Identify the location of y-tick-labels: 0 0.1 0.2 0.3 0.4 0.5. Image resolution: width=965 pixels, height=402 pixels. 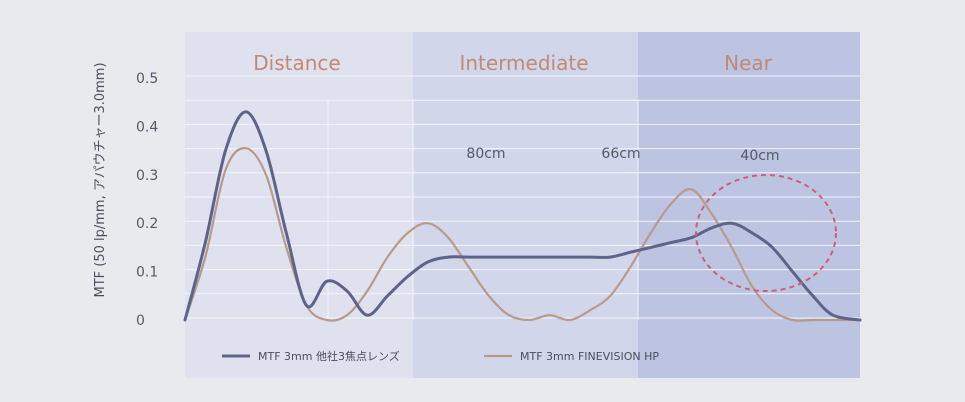
(147, 200).